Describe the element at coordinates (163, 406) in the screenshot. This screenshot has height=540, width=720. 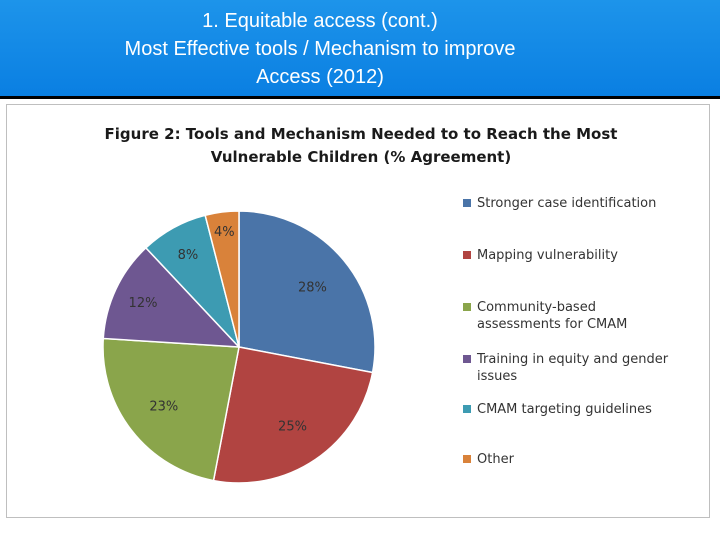
I see `pie-data-label-3: 23%` at that location.